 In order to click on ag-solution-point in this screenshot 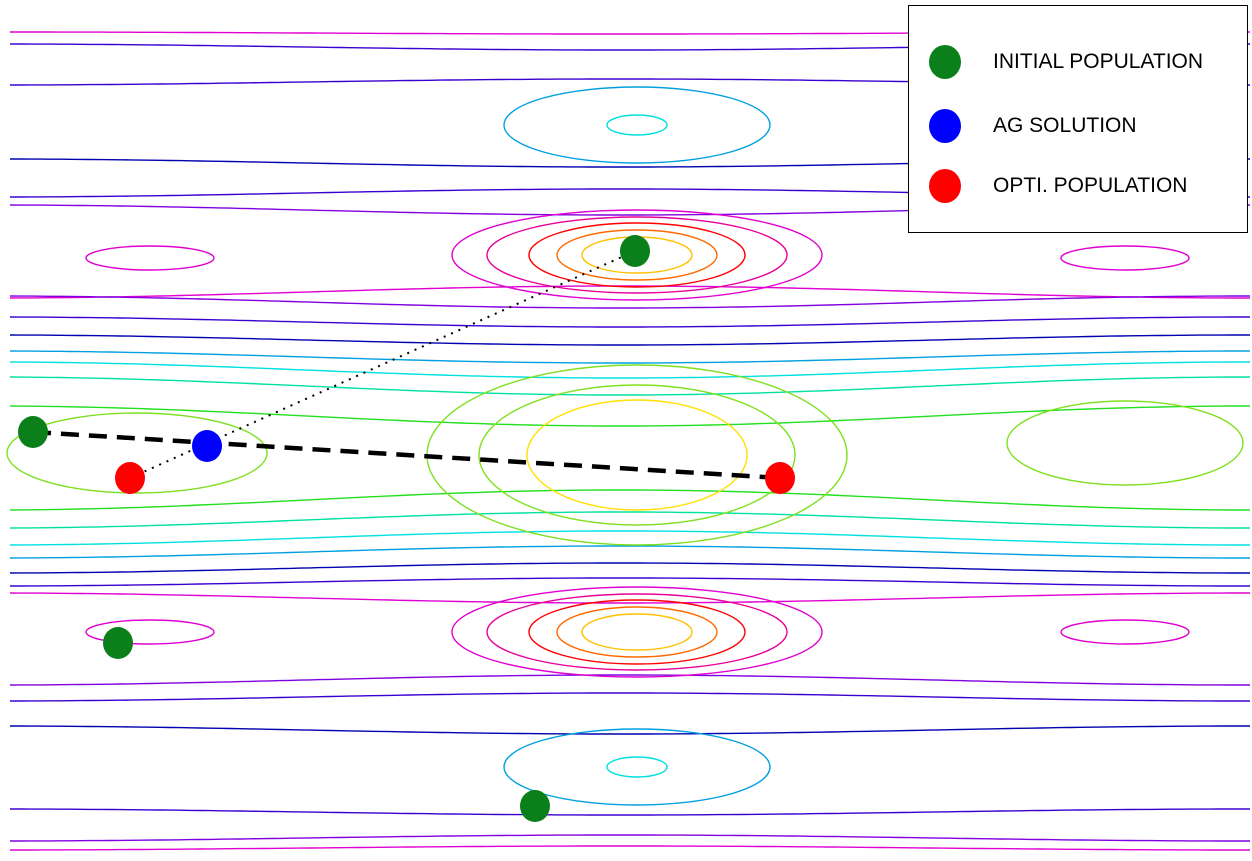, I will do `click(207, 446)`.